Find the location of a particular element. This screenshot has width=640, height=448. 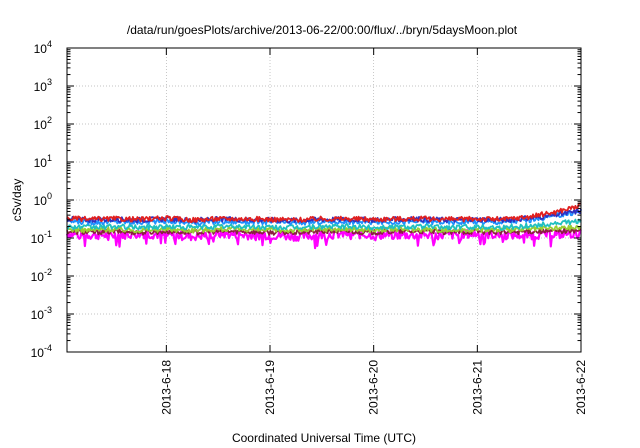

y-tick-label: 10³ is located at coordinates (43, 85).